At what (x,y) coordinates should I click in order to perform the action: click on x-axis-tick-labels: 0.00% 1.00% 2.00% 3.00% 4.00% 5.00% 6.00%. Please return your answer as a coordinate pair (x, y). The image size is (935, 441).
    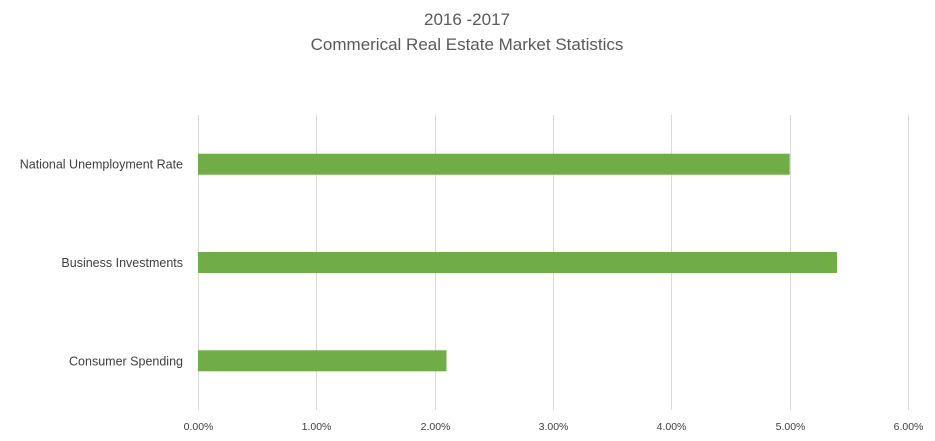
    Looking at the image, I should click on (554, 427).